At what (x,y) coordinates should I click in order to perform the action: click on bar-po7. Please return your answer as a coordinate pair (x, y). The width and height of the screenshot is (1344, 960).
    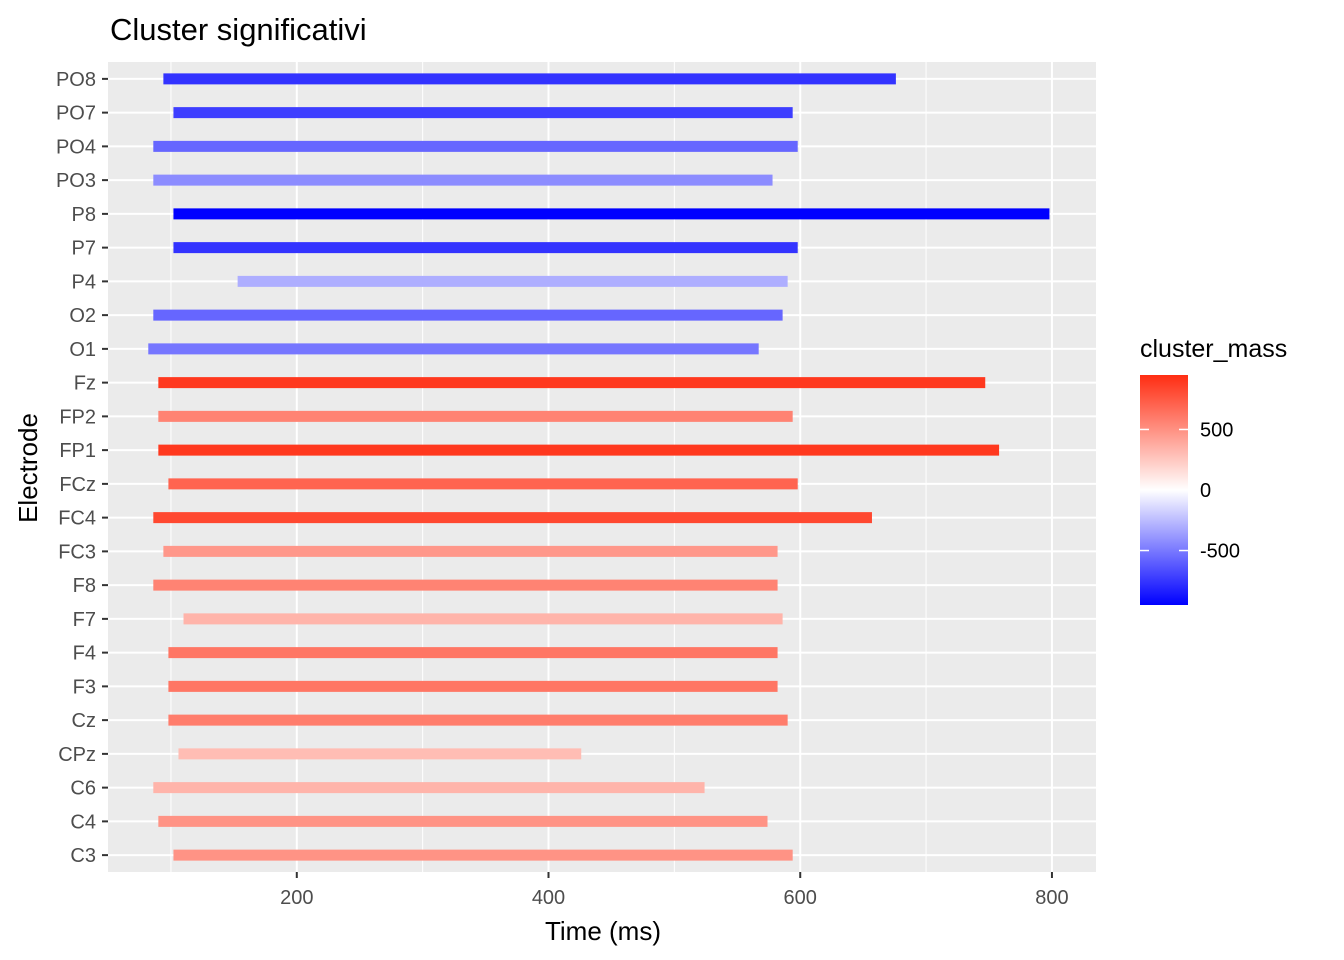
    Looking at the image, I should click on (483, 113).